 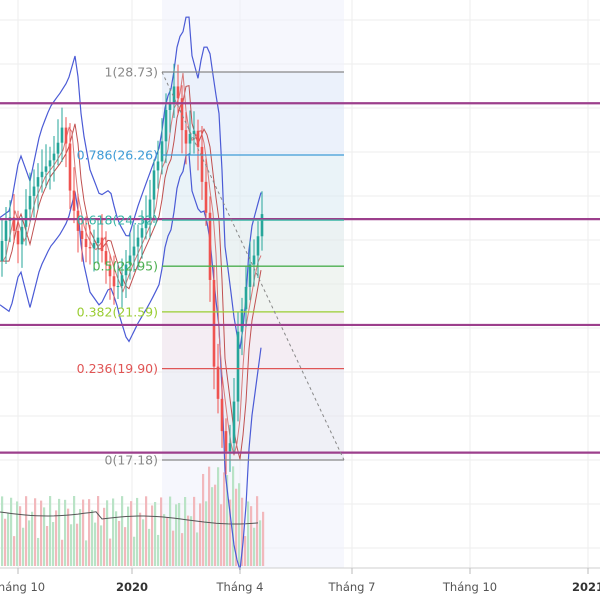 What do you see at coordinates (240, 587) in the screenshot?
I see `x-tick-label: Tháng 4` at bounding box center [240, 587].